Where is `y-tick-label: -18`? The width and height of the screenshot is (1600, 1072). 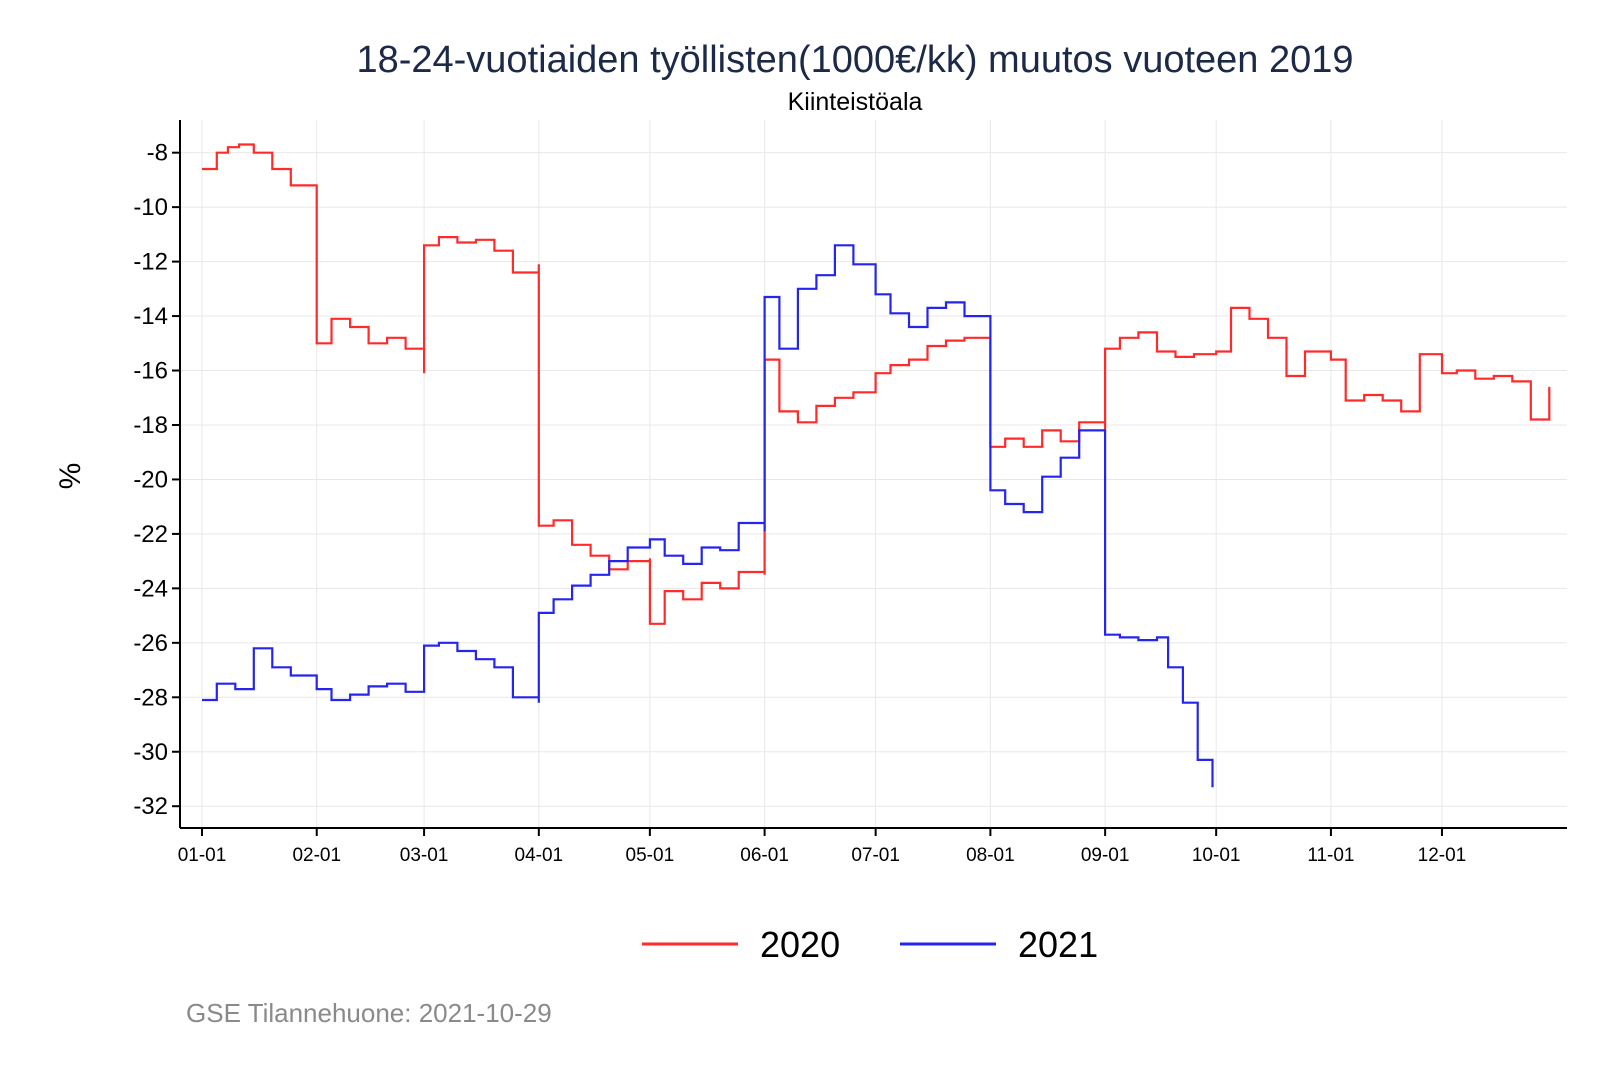
y-tick-label: -18 is located at coordinates (150, 425).